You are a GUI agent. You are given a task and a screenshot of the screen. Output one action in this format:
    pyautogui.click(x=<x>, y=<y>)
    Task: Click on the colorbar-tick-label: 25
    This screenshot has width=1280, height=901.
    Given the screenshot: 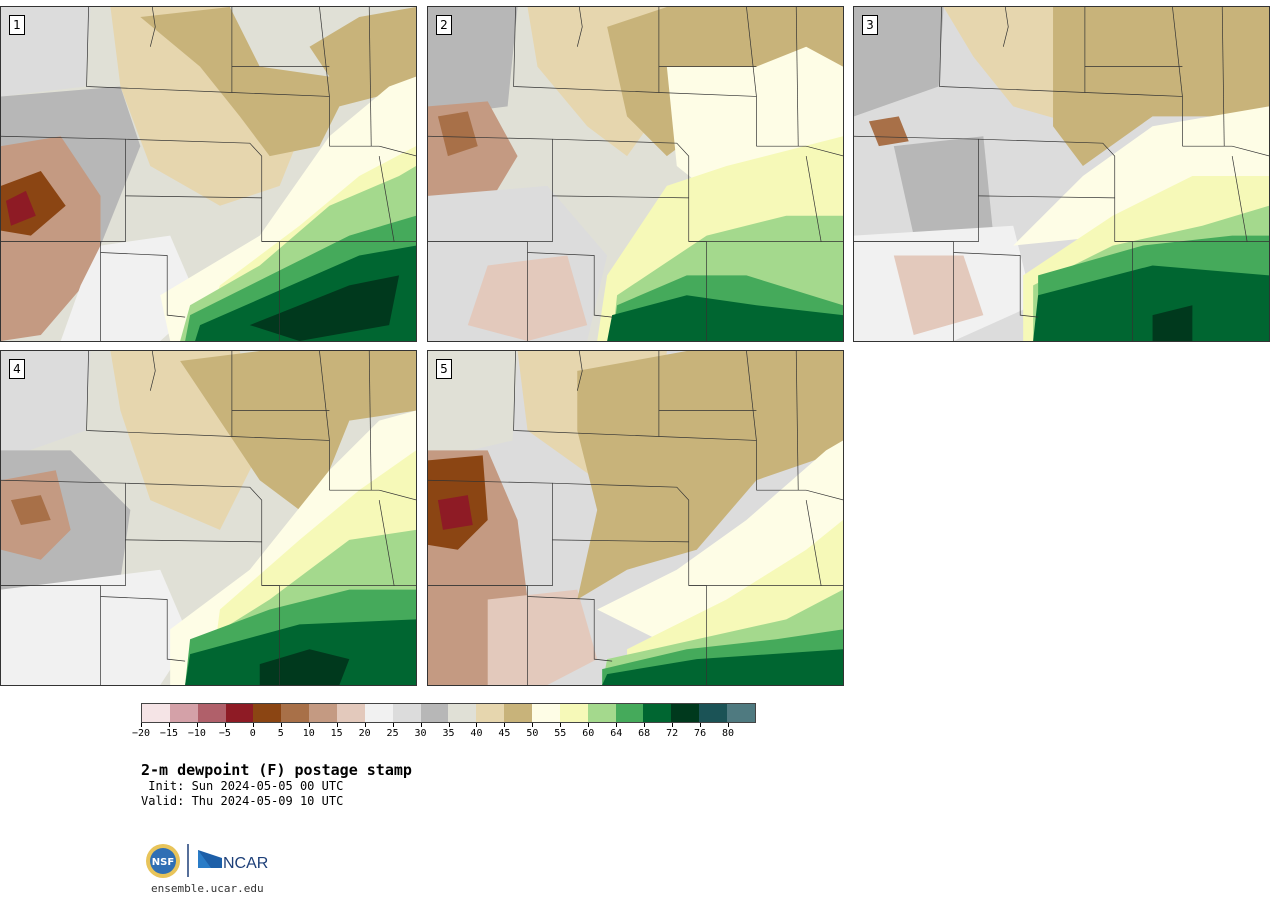 What is the action you would take?
    pyautogui.click(x=392, y=733)
    